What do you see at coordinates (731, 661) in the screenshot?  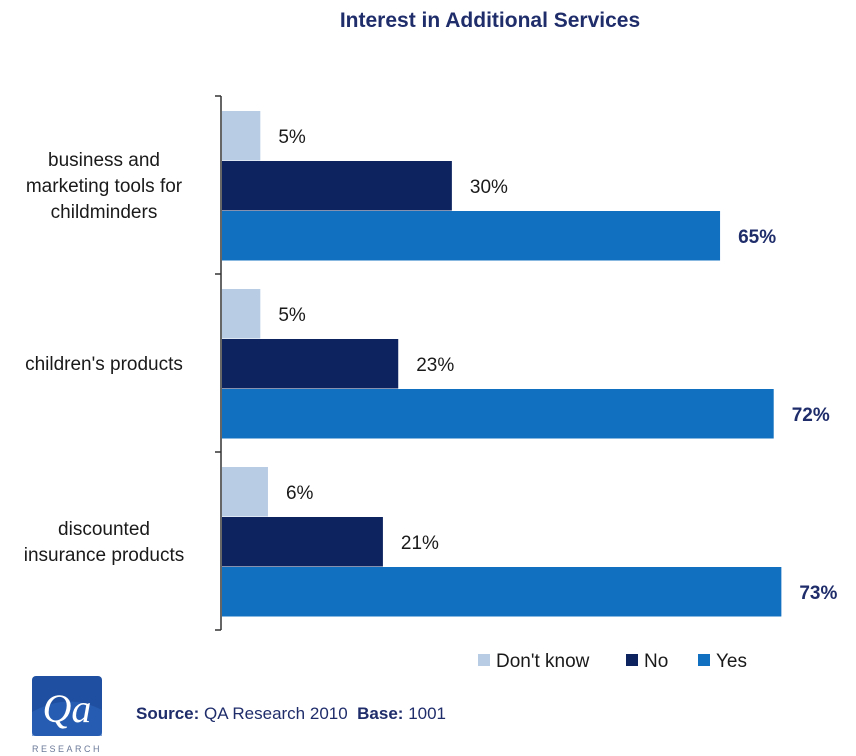 I see `legend-entry: Yes` at bounding box center [731, 661].